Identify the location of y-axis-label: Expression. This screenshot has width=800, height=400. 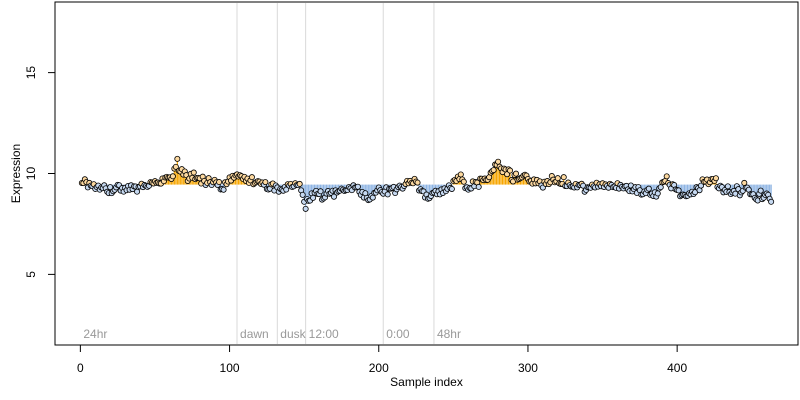
(16, 173).